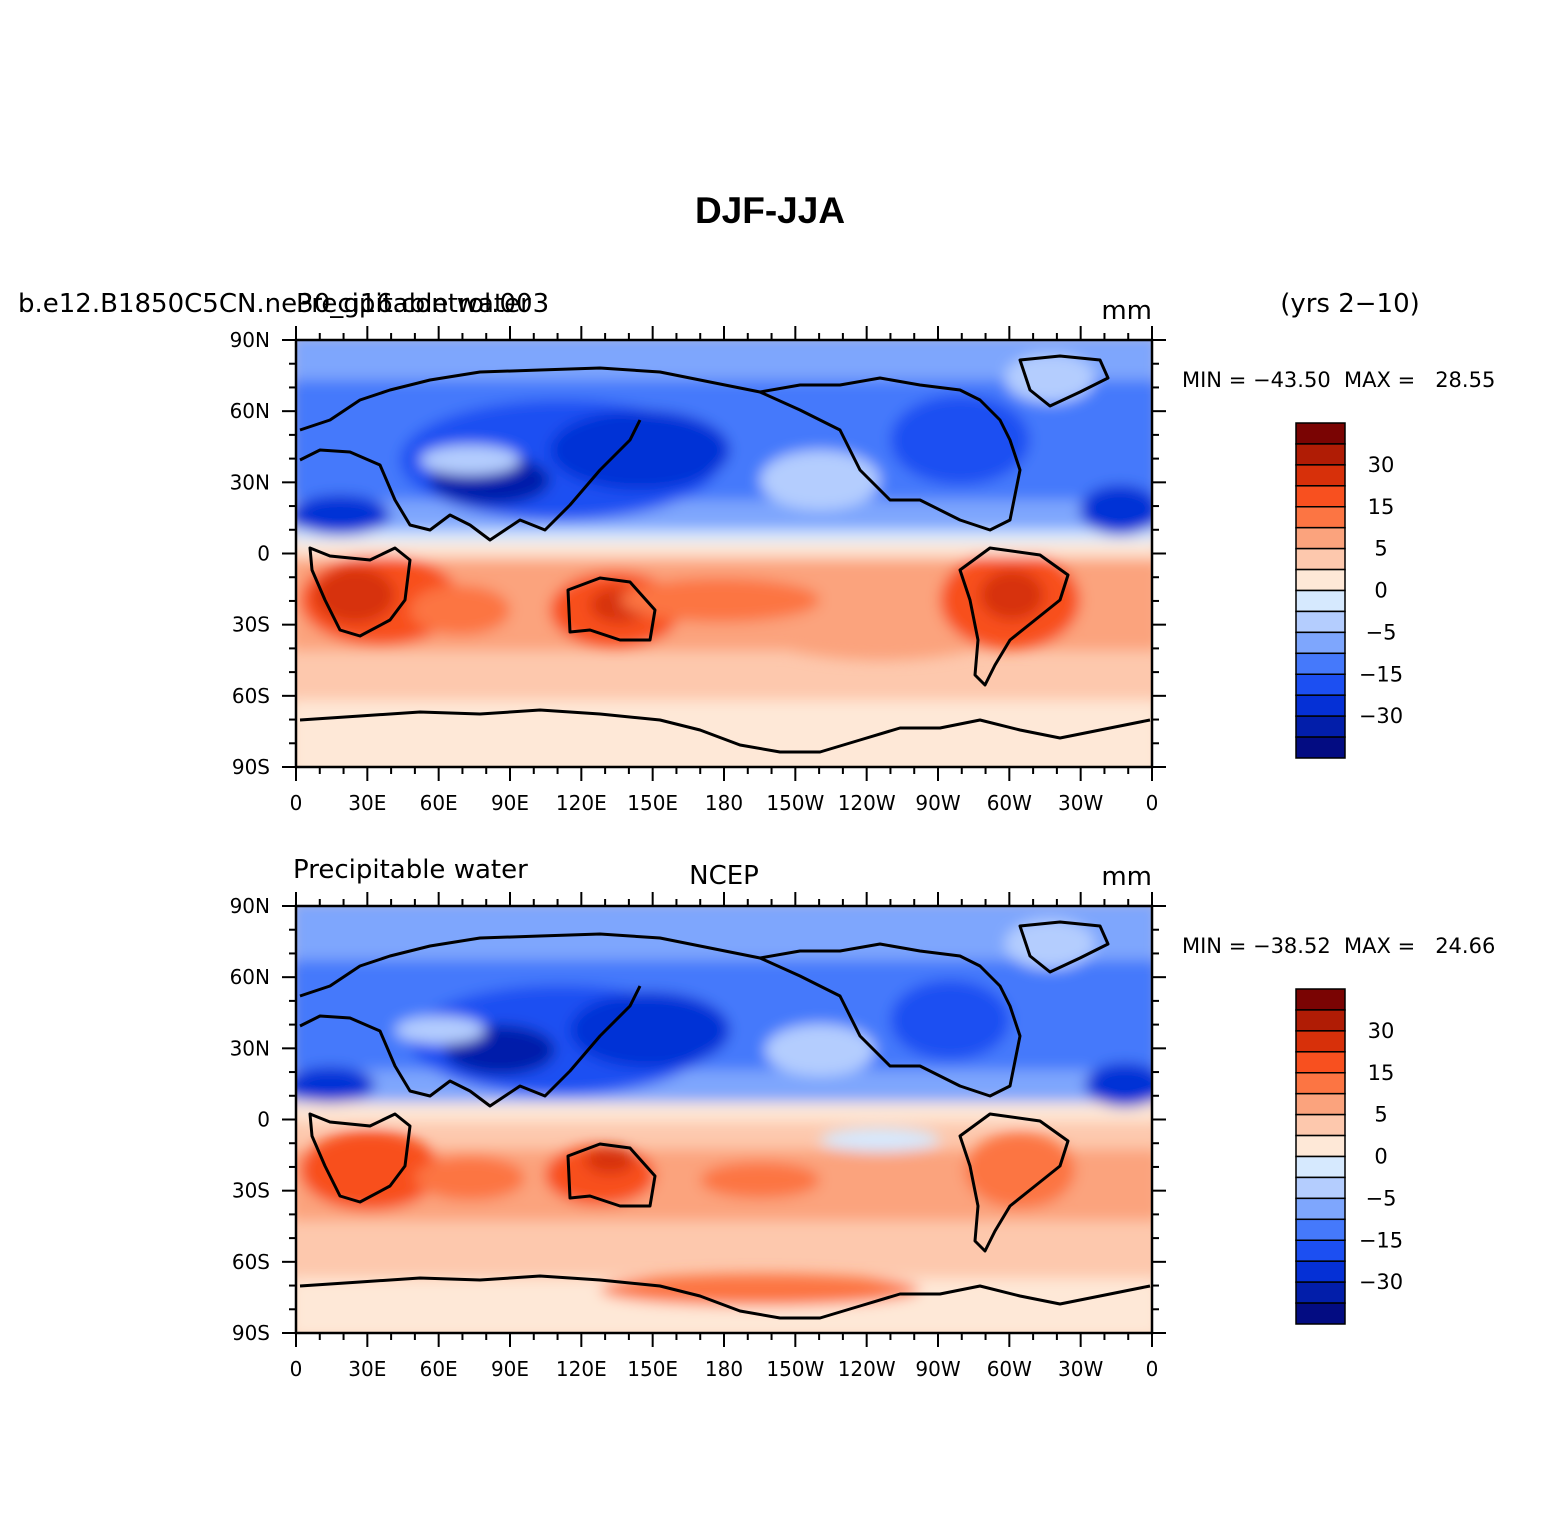 The width and height of the screenshot is (1541, 1538). What do you see at coordinates (1381, 632) in the screenshot?
I see `colorbar-label: −5` at bounding box center [1381, 632].